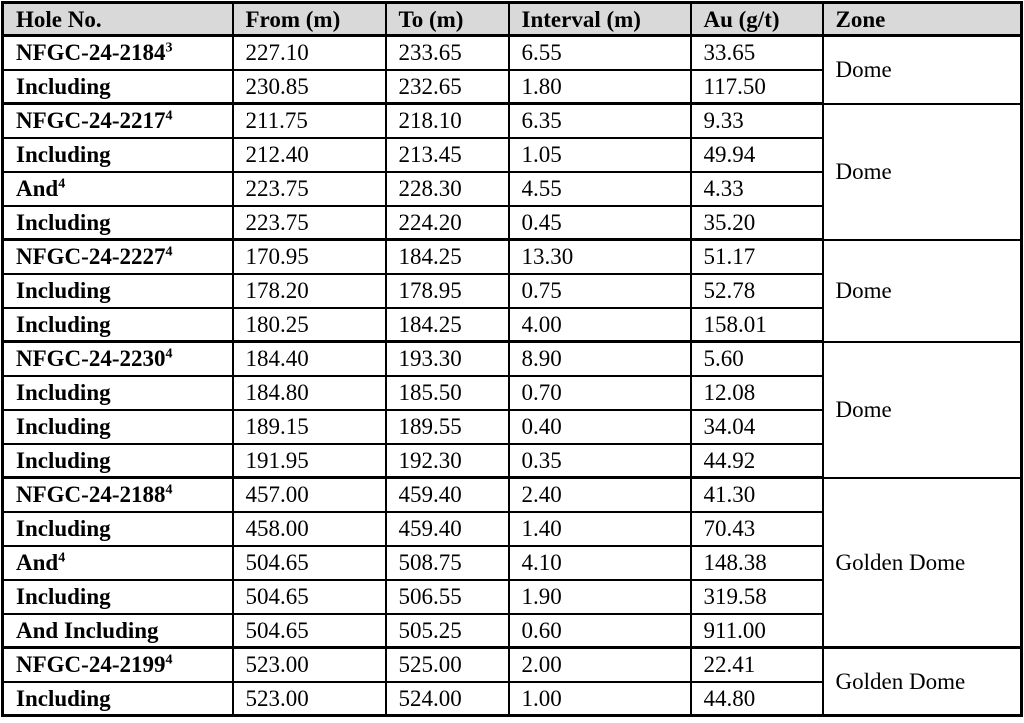  I want to click on interval-cell: 1.40, so click(600, 529).